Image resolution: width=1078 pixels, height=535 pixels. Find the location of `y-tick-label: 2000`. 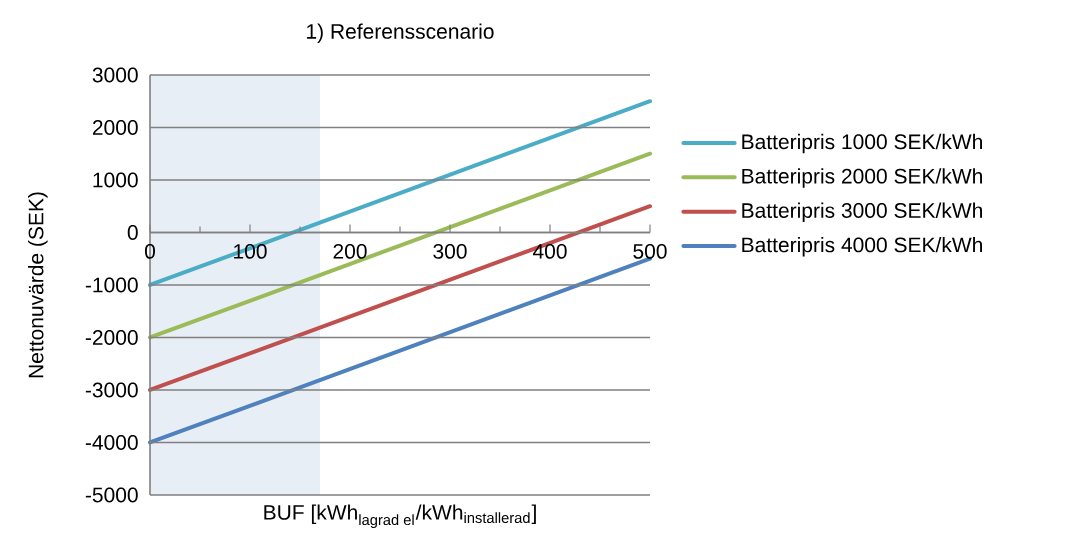

y-tick-label: 2000 is located at coordinates (115, 127).